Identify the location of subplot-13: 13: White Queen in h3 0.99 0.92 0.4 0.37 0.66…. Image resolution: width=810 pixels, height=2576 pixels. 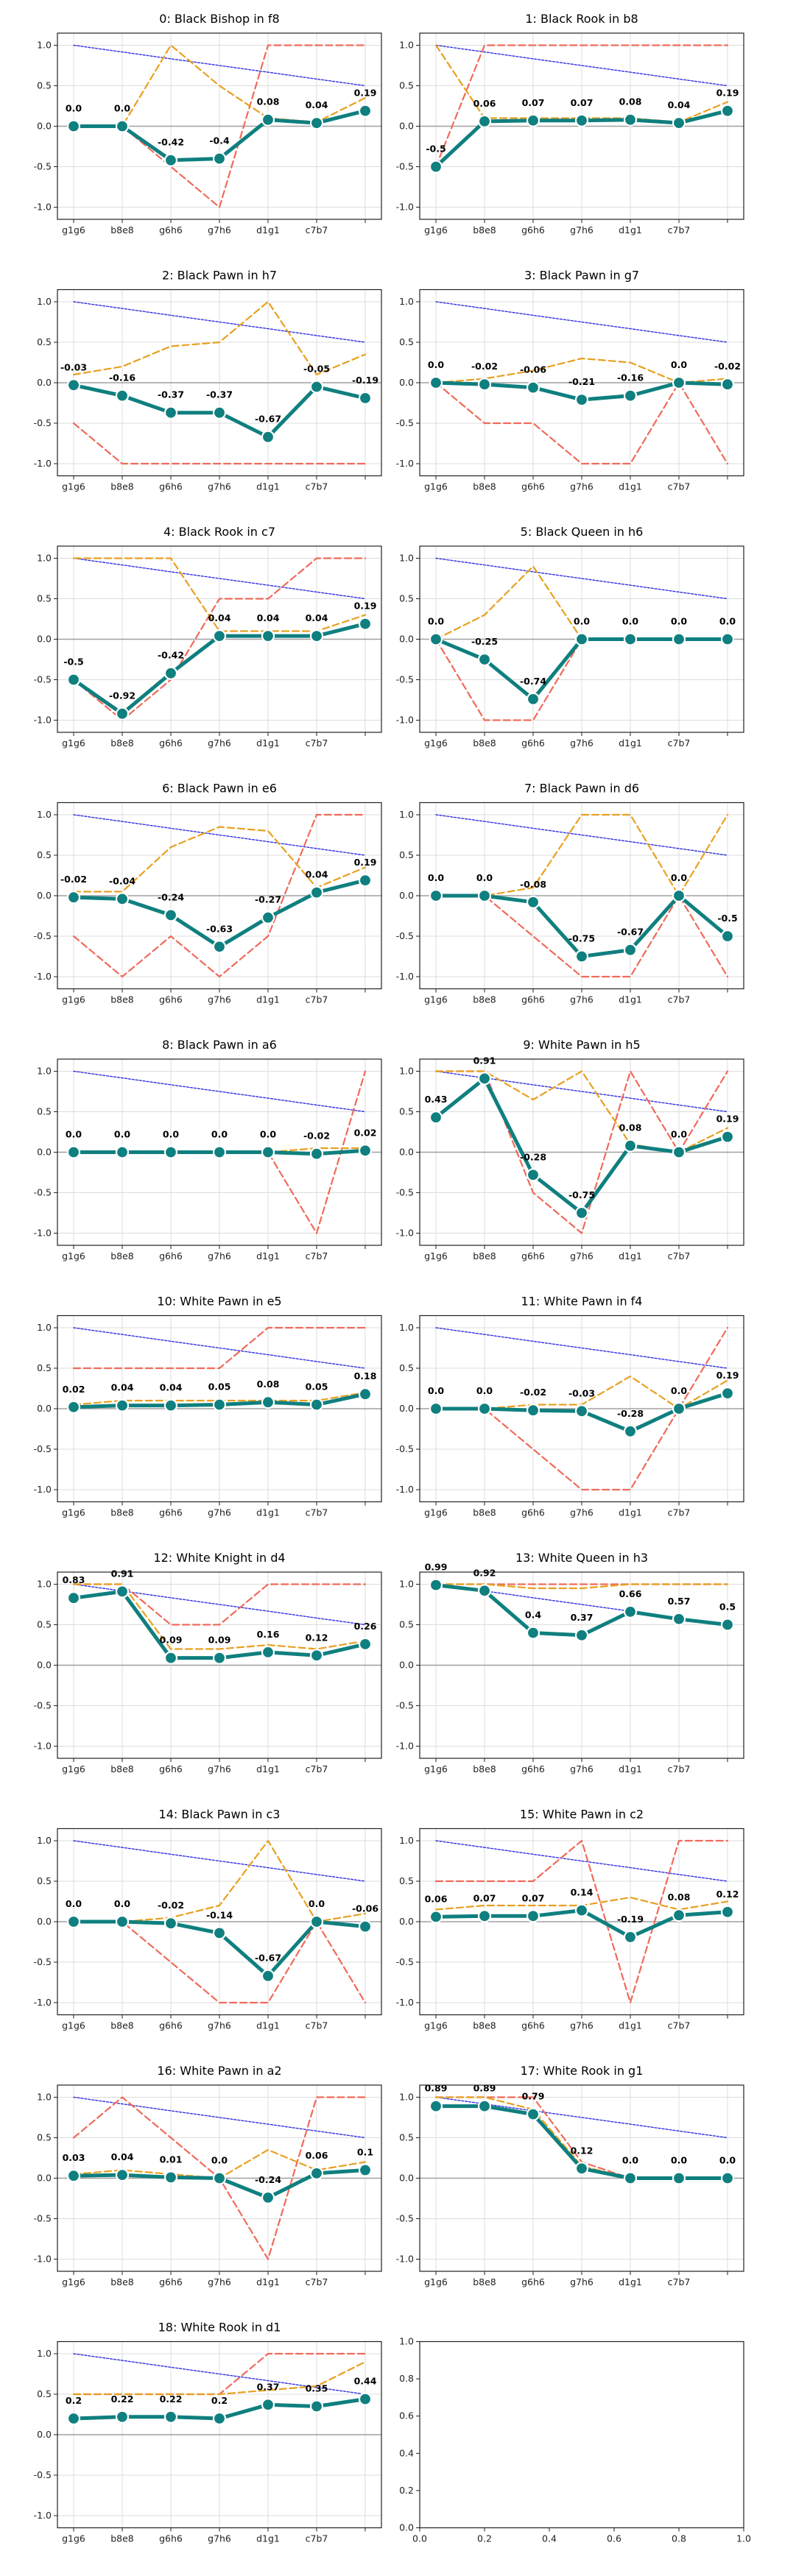
(570, 1662).